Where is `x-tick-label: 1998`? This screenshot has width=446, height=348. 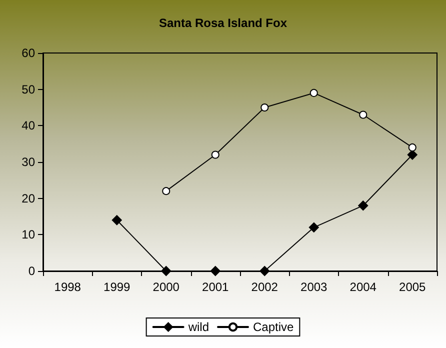 x-tick-label: 1998 is located at coordinates (68, 287).